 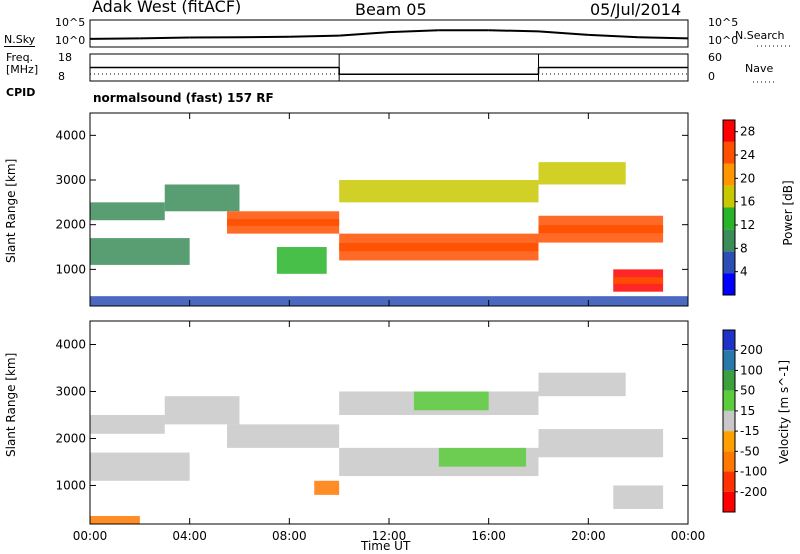 I want to click on power-colorbar-tick-label: 8, so click(x=744, y=248).